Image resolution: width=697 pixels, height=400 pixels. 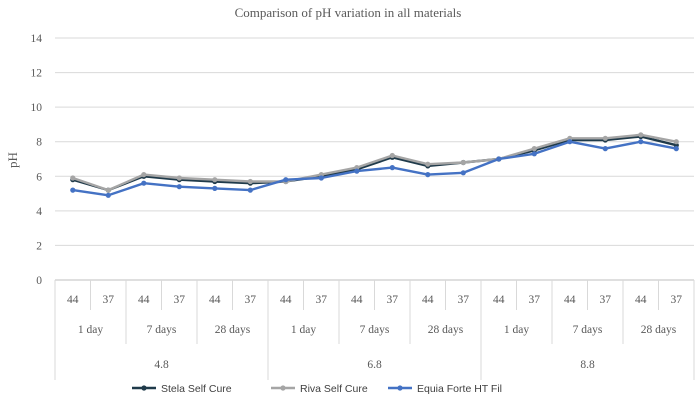 I want to click on y-tick-label: 12, so click(x=37, y=74).